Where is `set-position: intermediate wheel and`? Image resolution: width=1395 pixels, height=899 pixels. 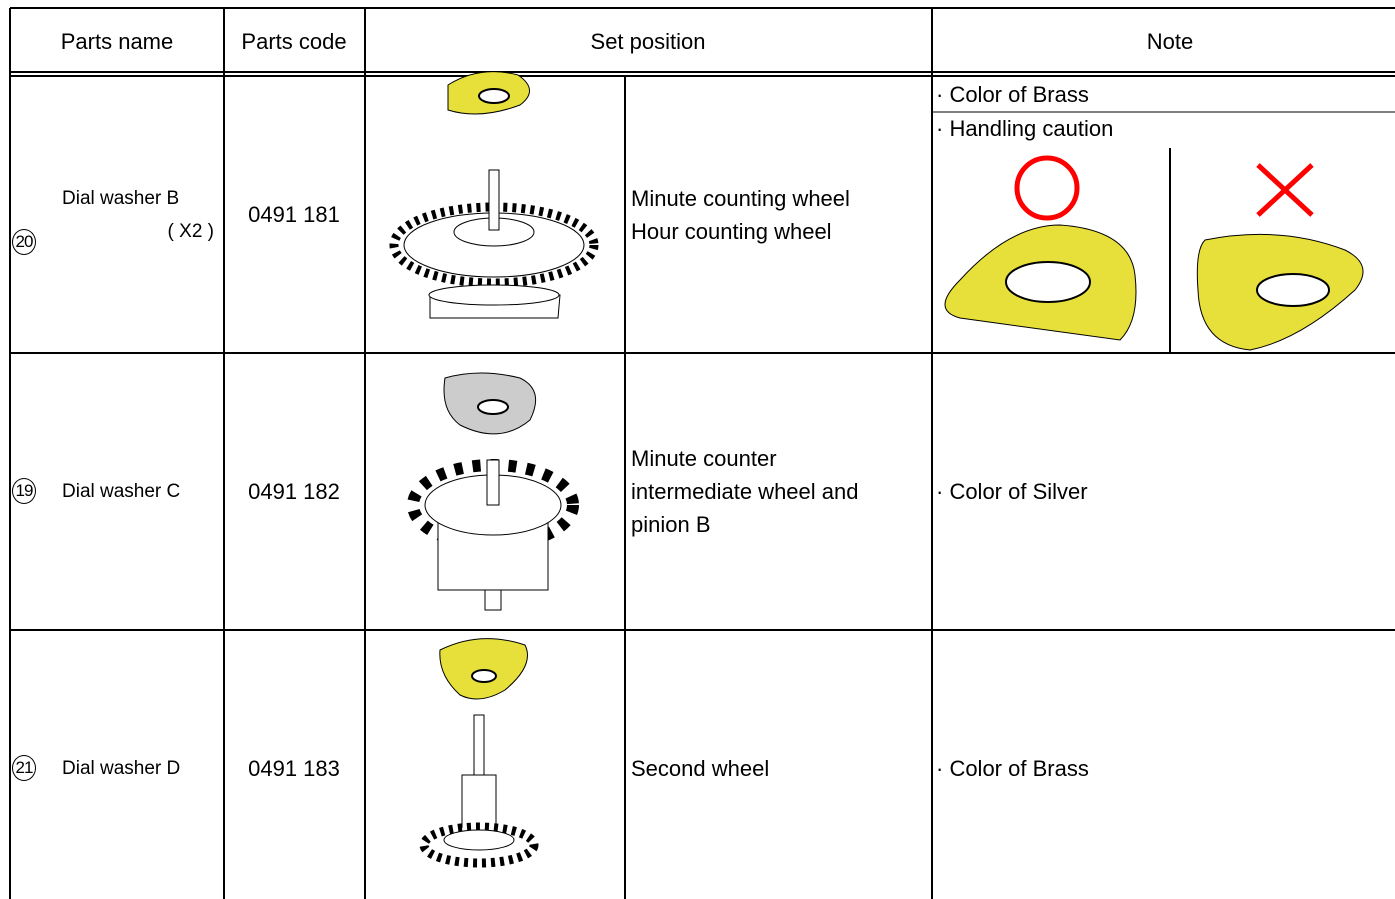 set-position: intermediate wheel and is located at coordinates (745, 491).